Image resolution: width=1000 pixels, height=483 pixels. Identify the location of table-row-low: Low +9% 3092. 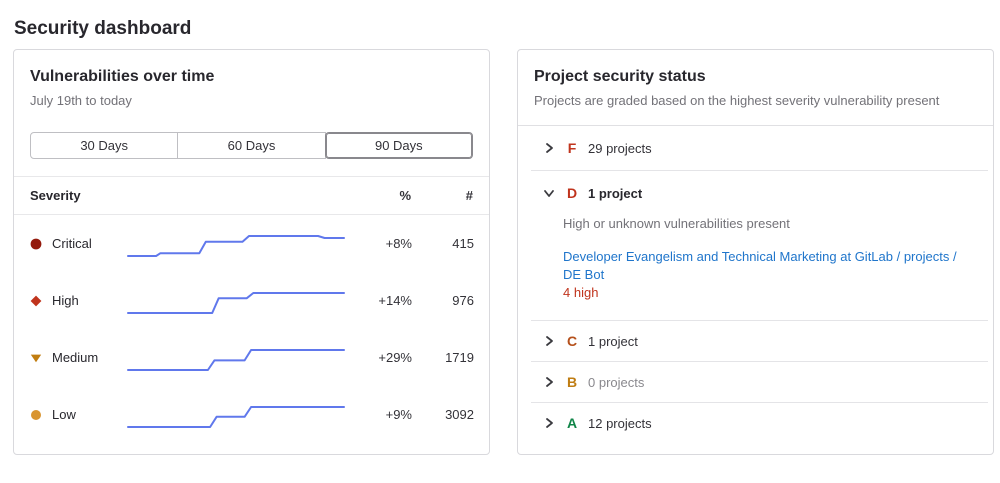
(251, 414).